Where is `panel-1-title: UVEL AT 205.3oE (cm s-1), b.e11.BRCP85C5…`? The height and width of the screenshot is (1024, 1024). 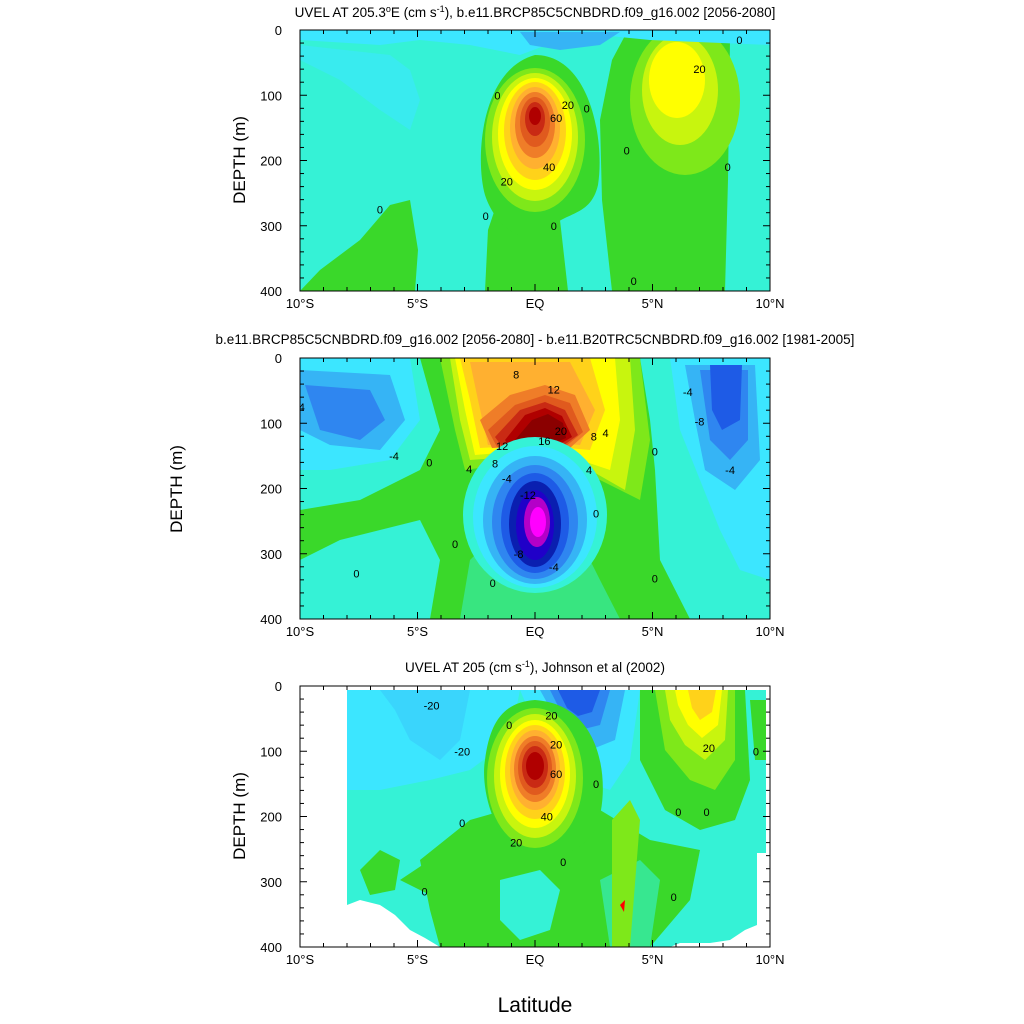 panel-1-title: UVEL AT 205.3oE (cm s-1), b.e11.BRCP85C5… is located at coordinates (535, 12).